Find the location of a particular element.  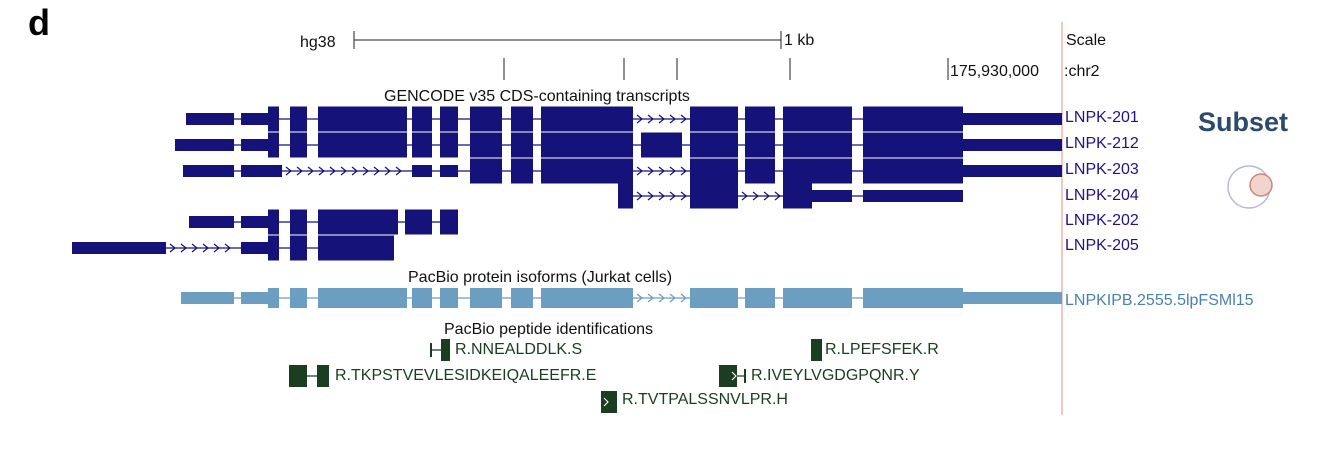

peptide-label-1: R.NNEALDDLK.S is located at coordinates (518, 349).